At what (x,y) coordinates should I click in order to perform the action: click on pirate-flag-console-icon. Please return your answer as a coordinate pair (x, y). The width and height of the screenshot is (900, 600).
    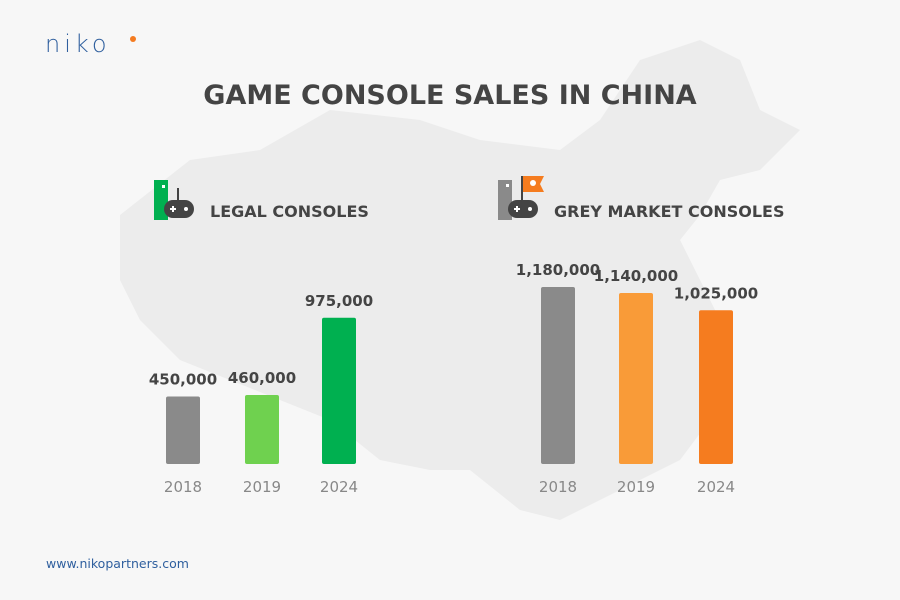
    Looking at the image, I should click on (521, 198).